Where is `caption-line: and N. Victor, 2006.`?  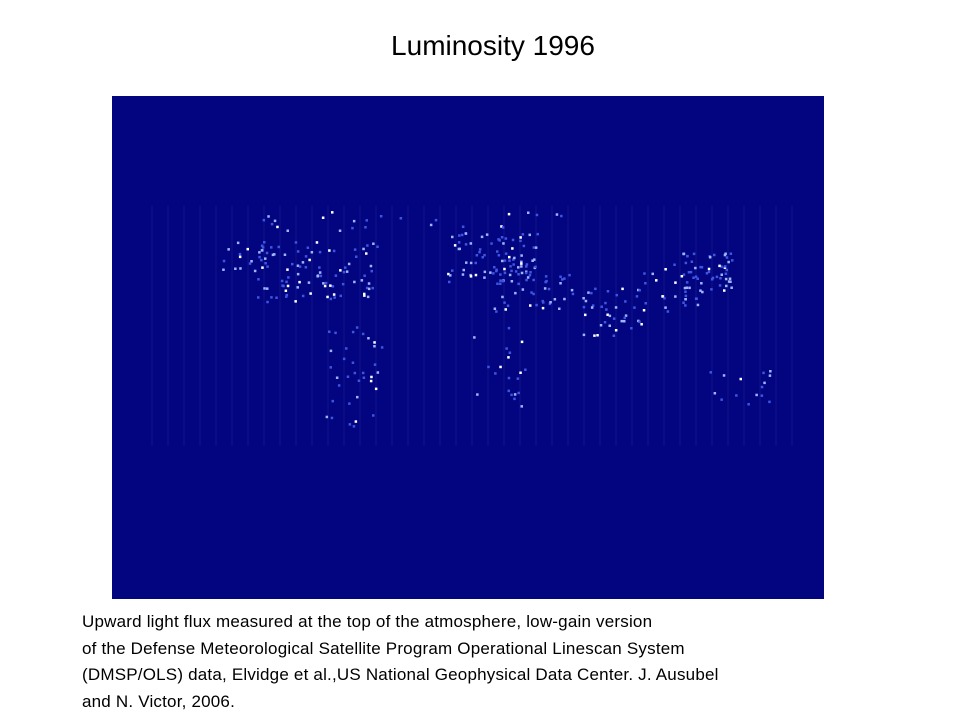
caption-line: and N. Victor, 2006. is located at coordinates (159, 701).